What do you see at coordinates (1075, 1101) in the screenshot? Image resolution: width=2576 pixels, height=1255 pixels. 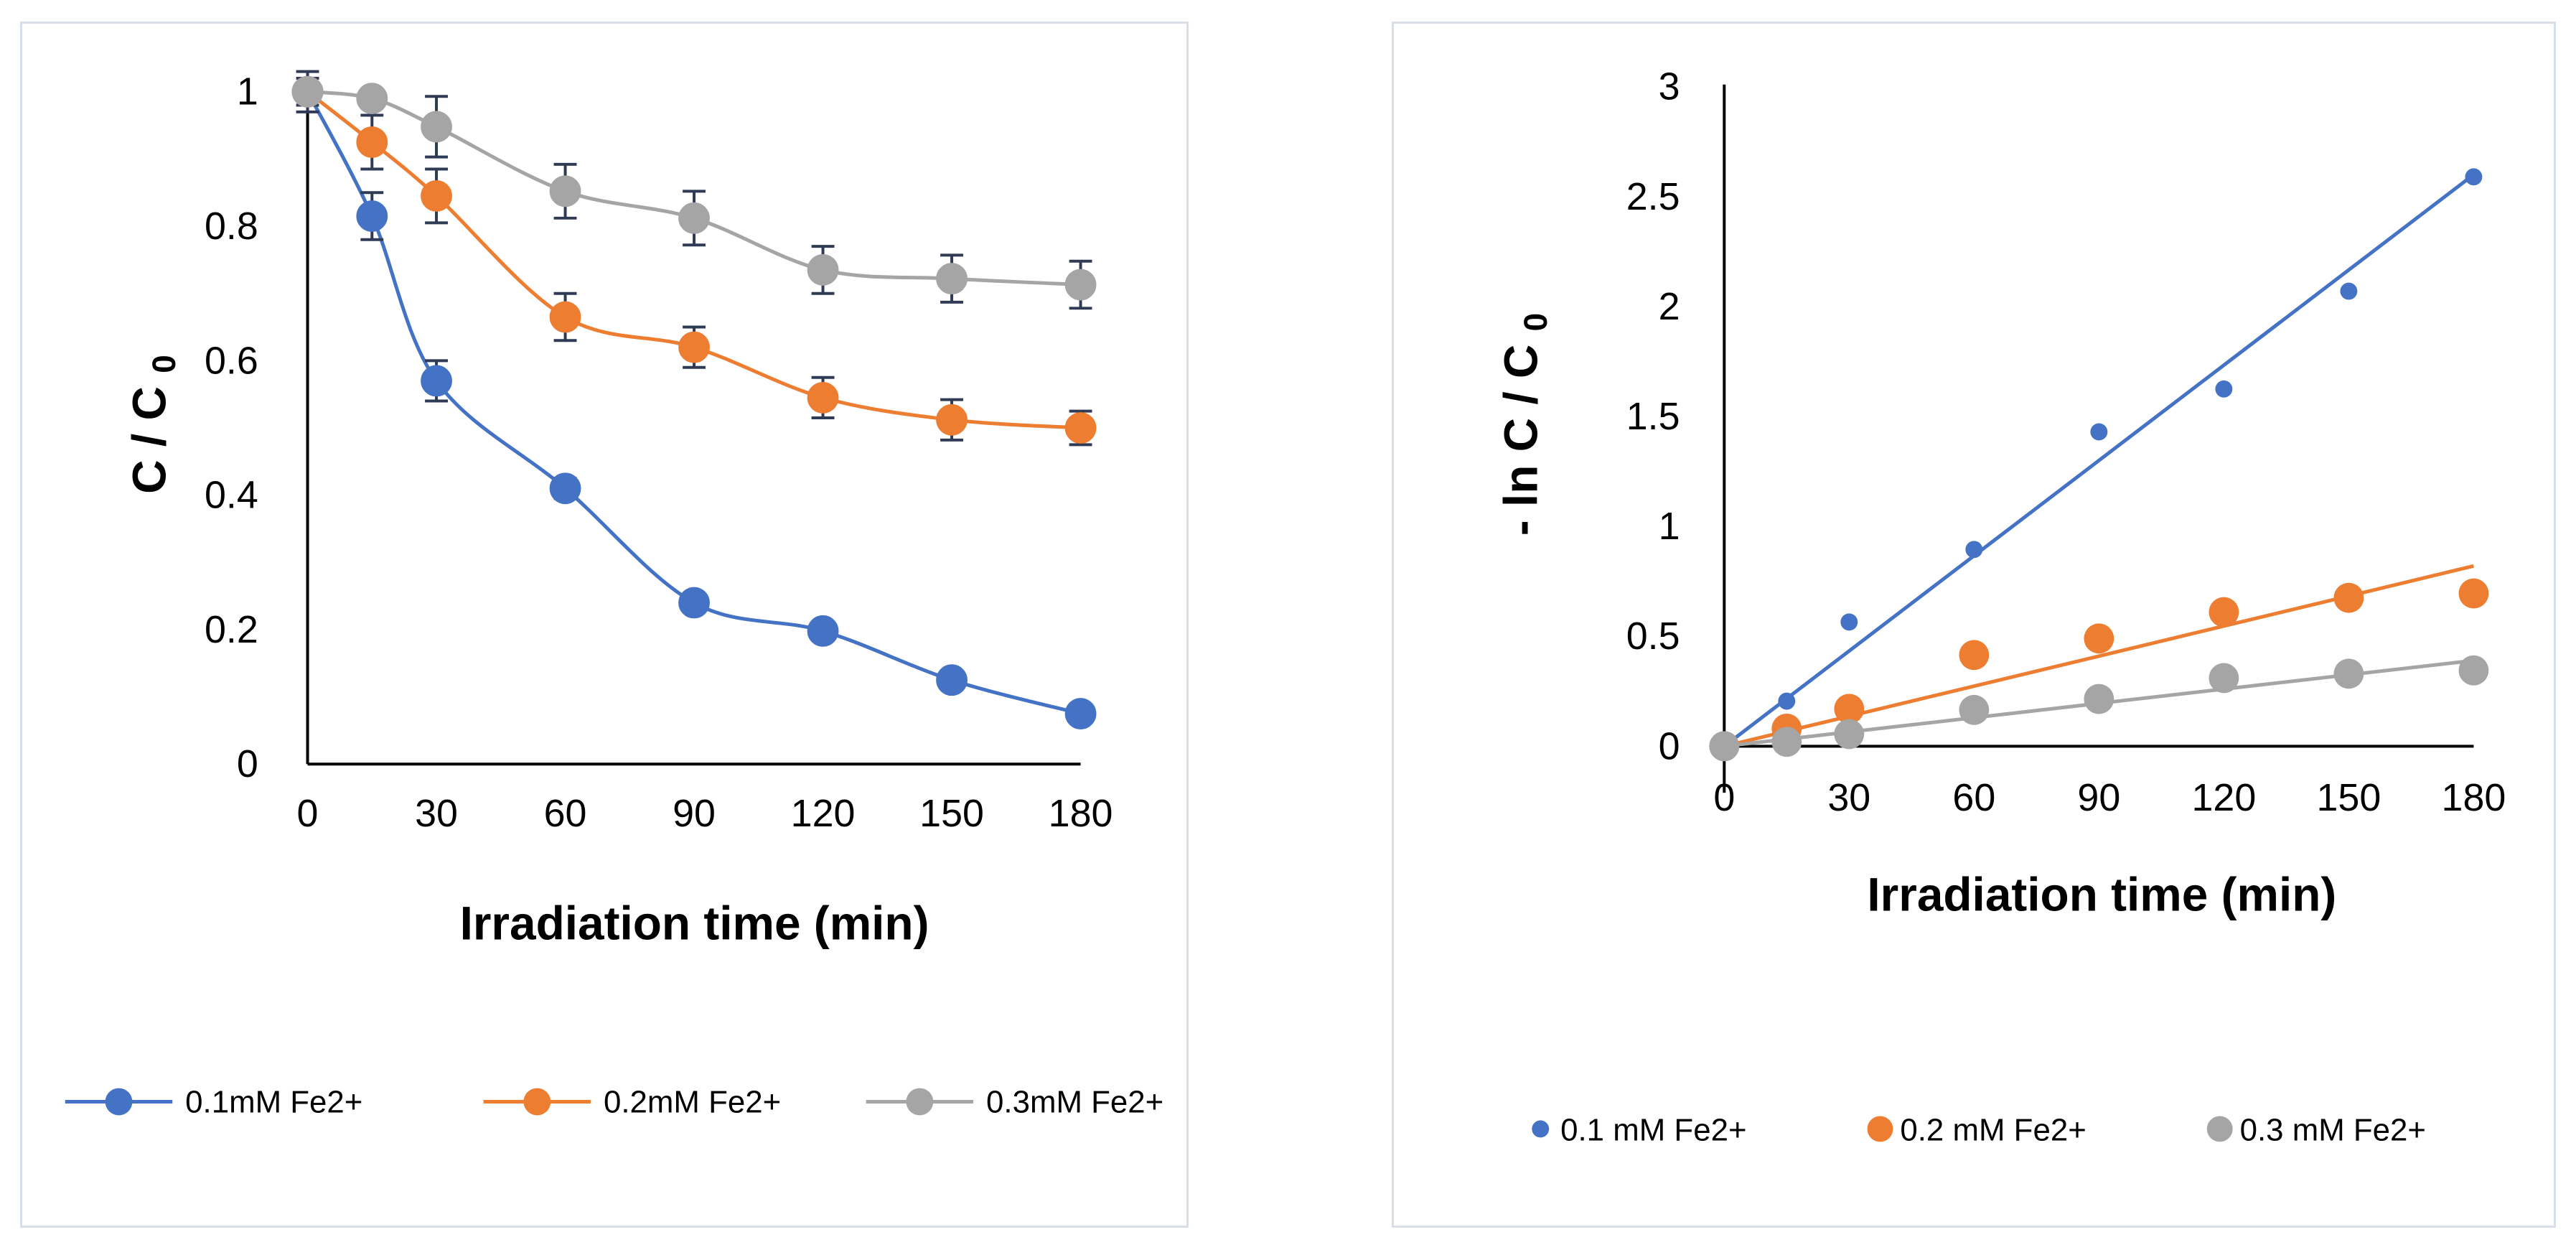 I see `legend-label: 0.3mM Fe2+` at bounding box center [1075, 1101].